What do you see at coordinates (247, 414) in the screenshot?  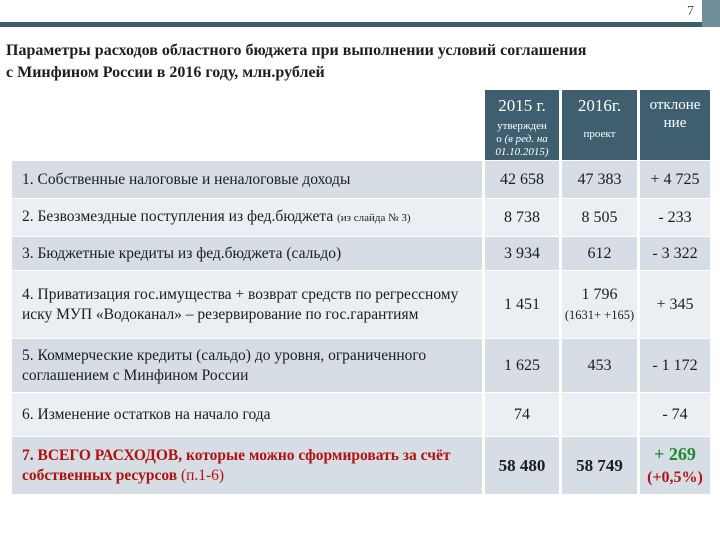 I see `row6-label: 6. Изменение остатков на начало года` at bounding box center [247, 414].